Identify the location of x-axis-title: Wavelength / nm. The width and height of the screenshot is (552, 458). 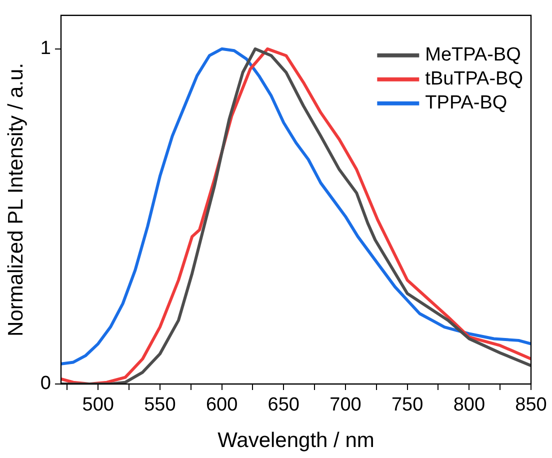
(296, 440).